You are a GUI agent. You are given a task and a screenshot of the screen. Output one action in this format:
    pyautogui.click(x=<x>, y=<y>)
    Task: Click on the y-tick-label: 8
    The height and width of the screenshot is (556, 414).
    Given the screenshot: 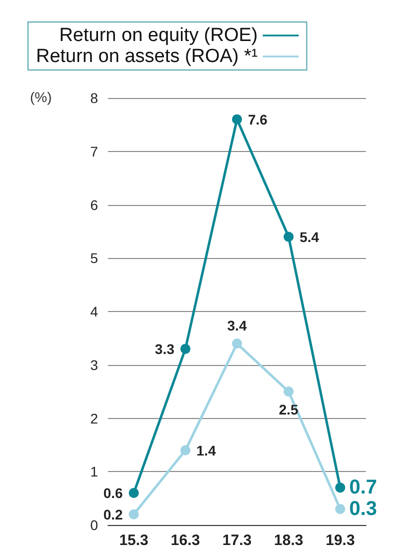 What is the action you would take?
    pyautogui.click(x=94, y=98)
    